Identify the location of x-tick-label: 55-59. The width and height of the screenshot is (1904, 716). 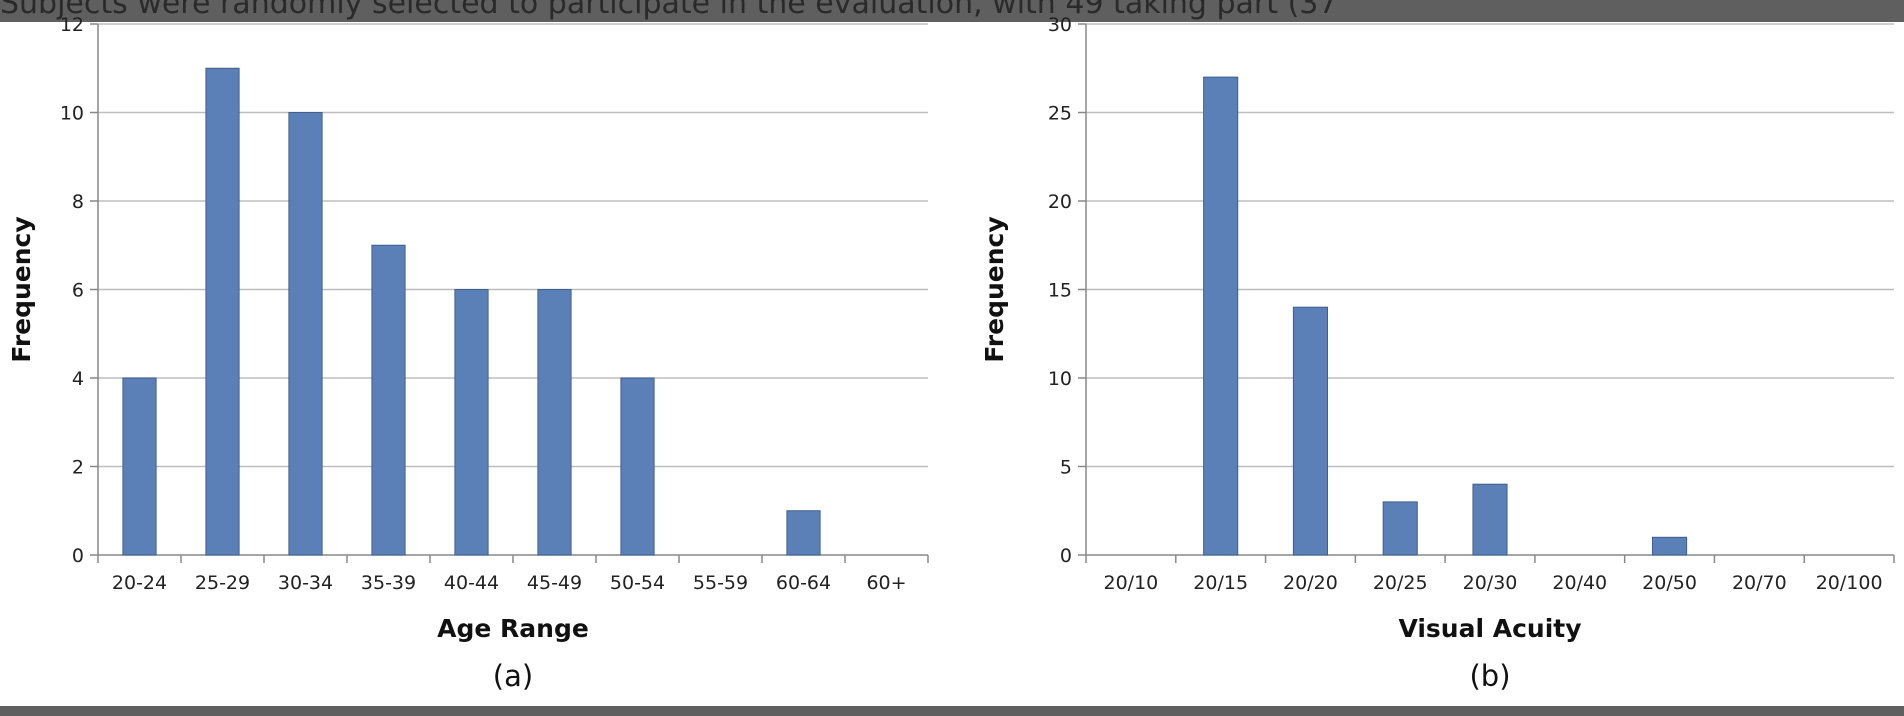
(720, 583).